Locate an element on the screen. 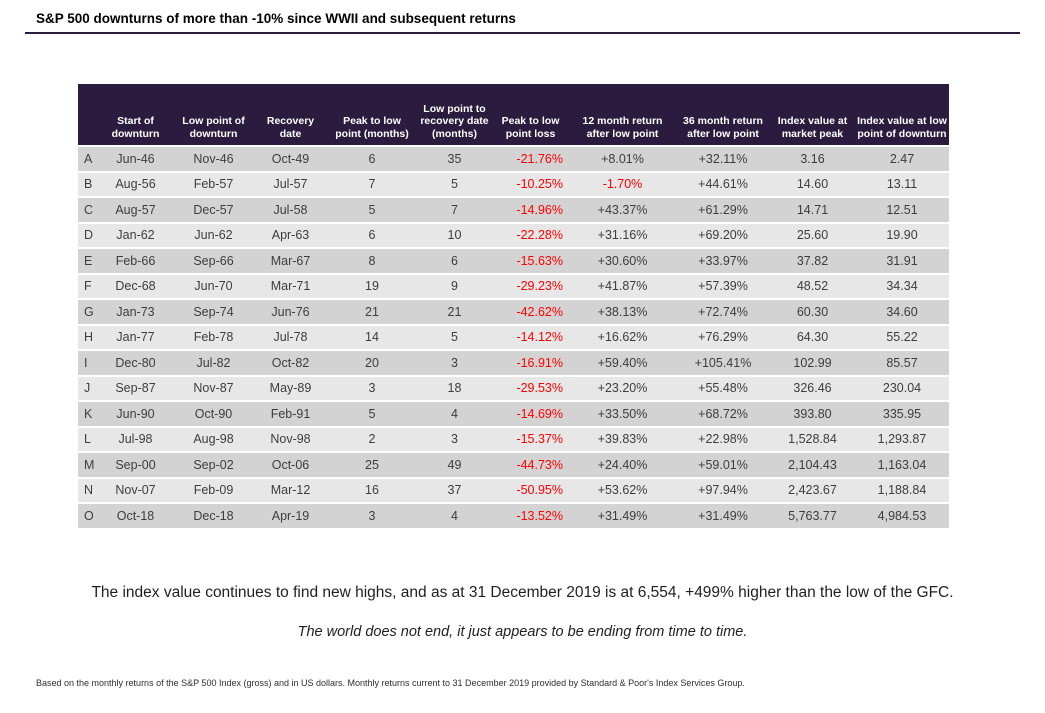 The height and width of the screenshot is (713, 1045). cell-low: Aug-98 is located at coordinates (213, 439).